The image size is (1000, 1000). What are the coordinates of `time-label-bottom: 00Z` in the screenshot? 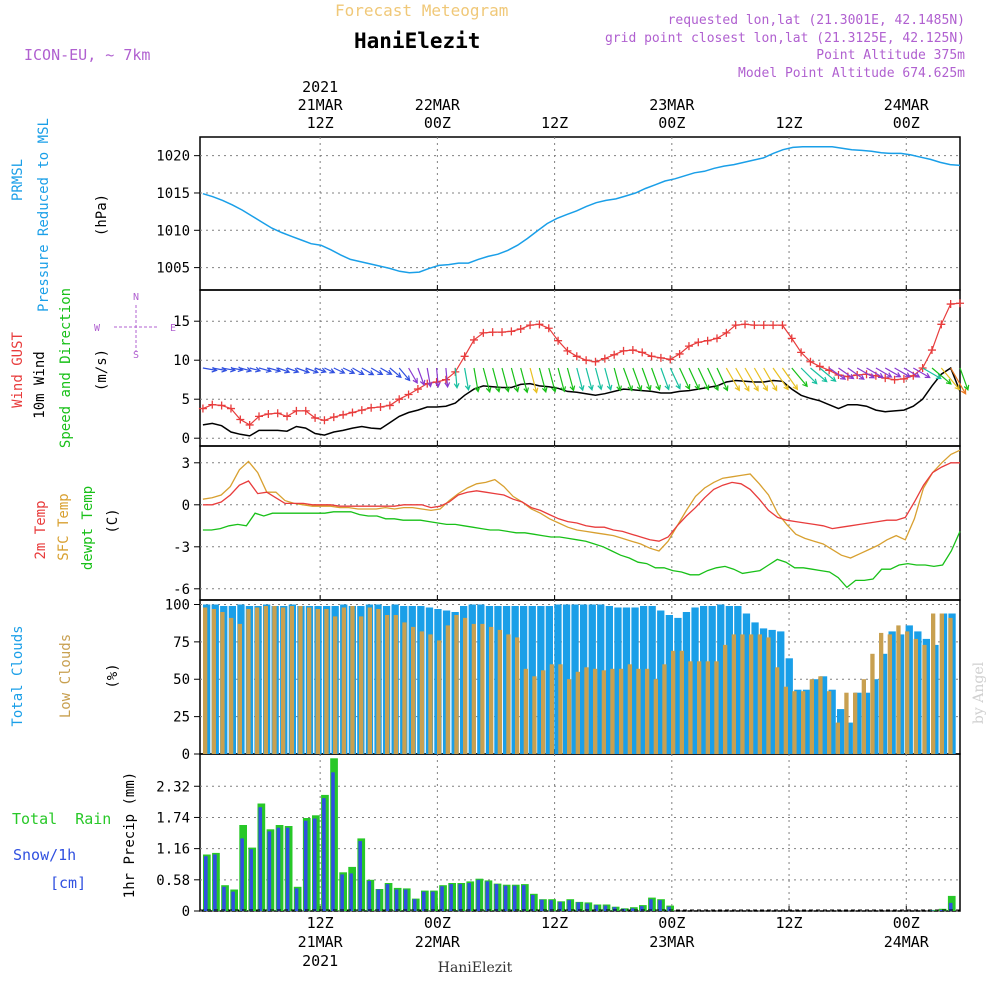 It's located at (671, 923).